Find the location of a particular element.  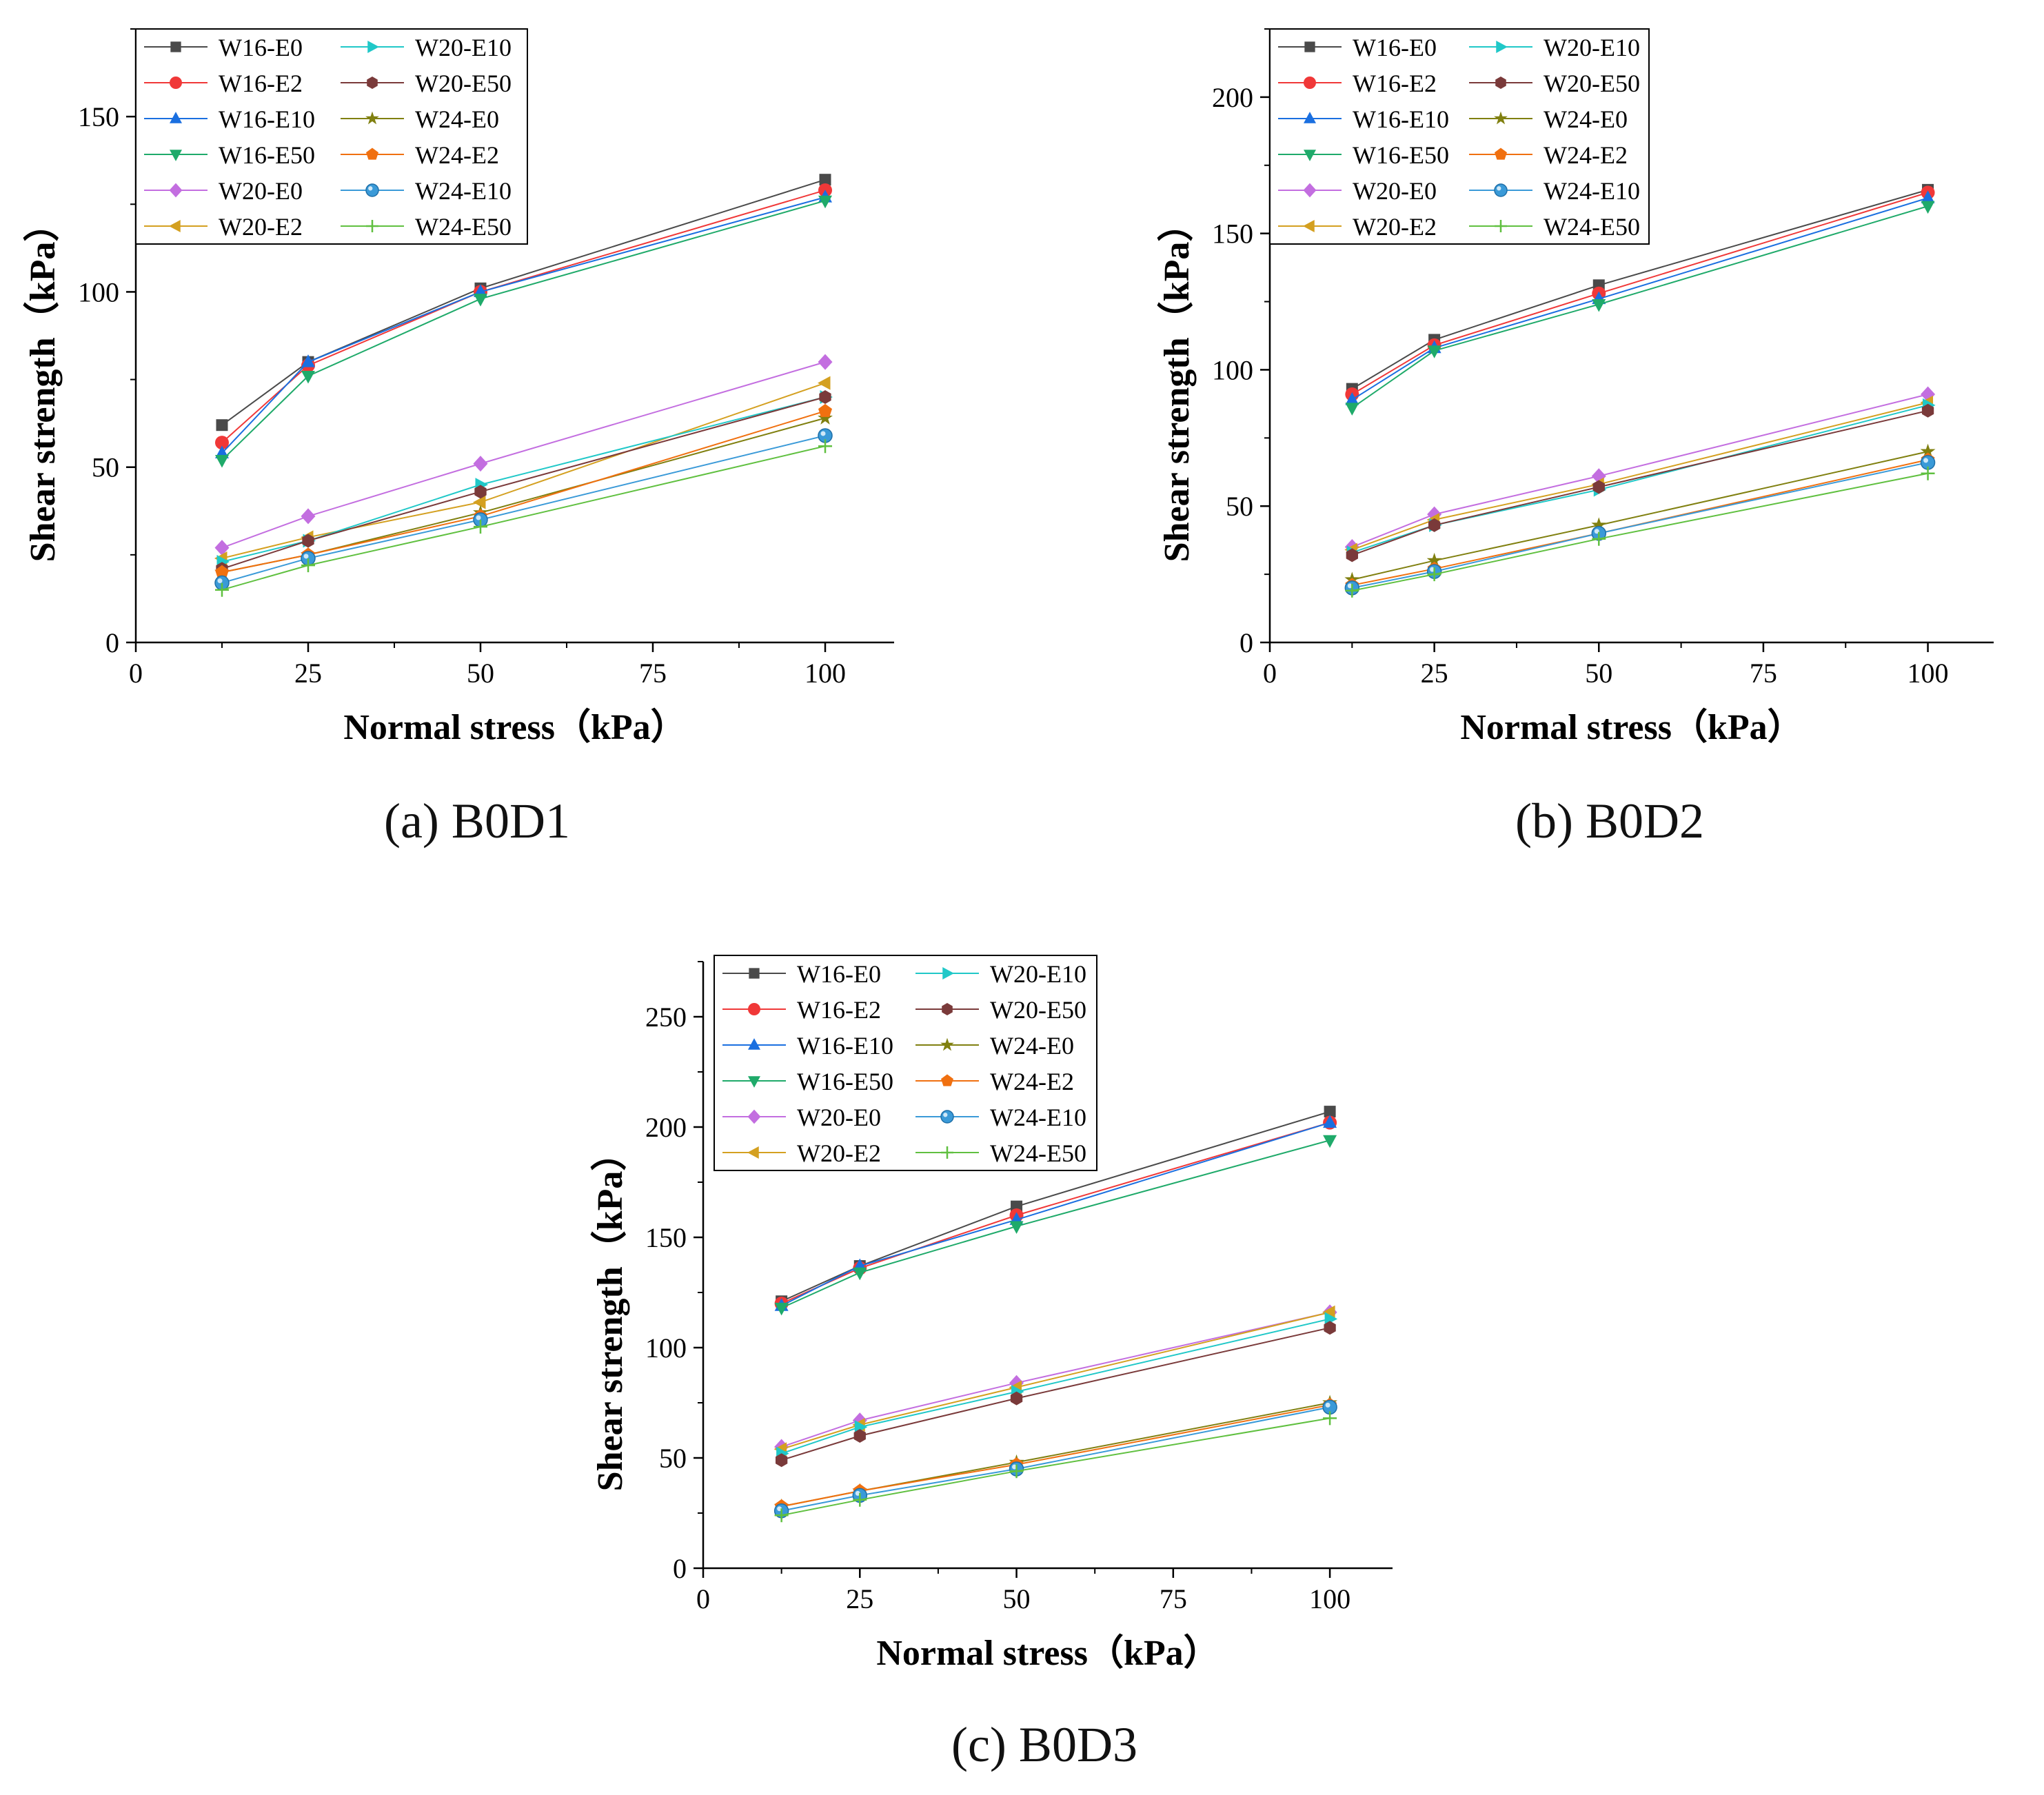

chart-c-legend-item-w24-e2: W24-E2 is located at coordinates (994, 1081).